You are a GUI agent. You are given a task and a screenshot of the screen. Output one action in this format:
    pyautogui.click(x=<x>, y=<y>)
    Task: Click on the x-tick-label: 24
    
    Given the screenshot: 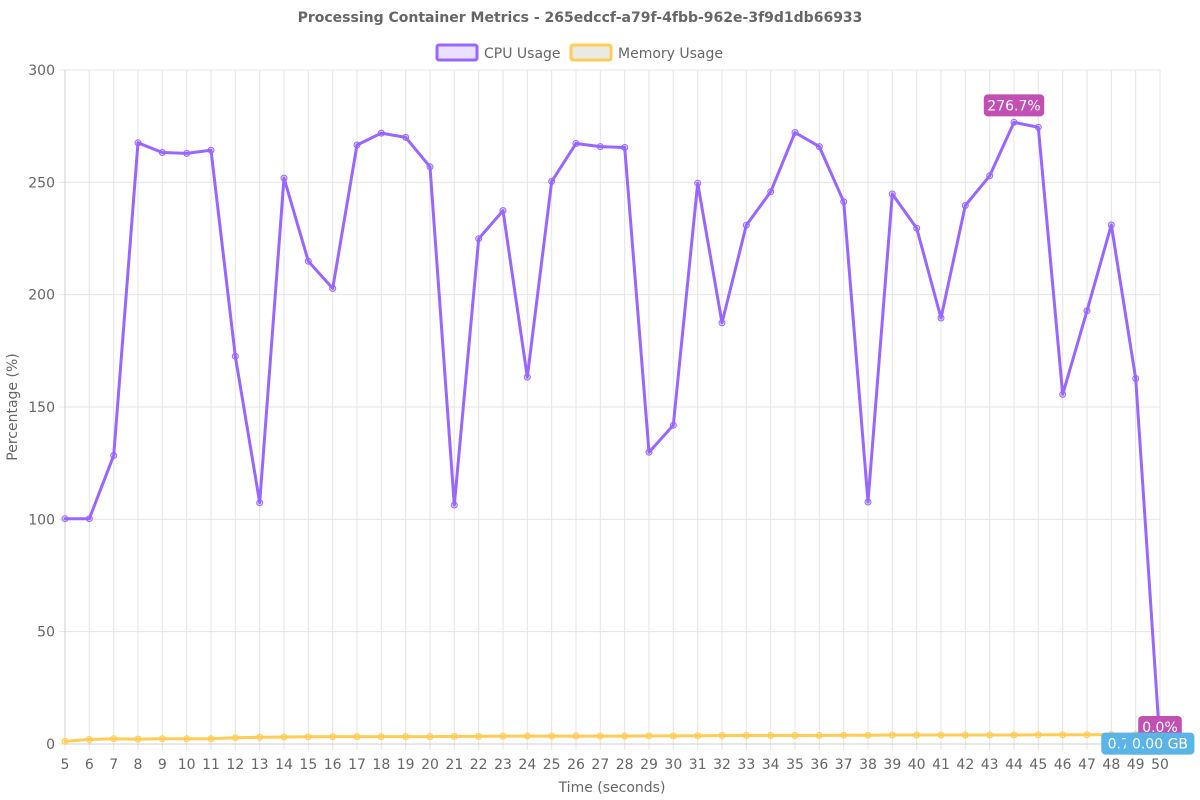 What is the action you would take?
    pyautogui.click(x=527, y=765)
    